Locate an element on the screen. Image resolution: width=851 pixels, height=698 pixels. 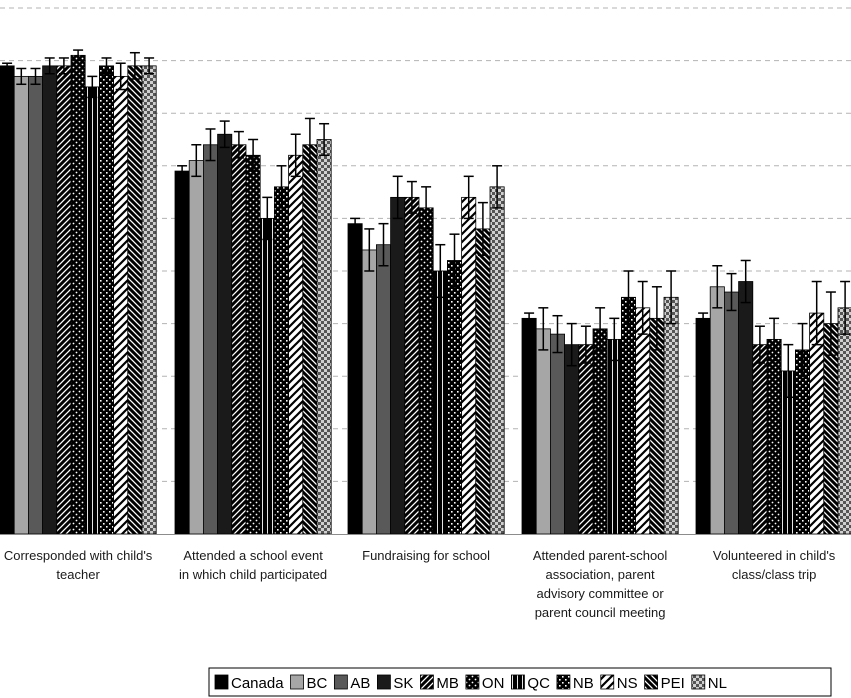
legend-swatch-nl is located at coordinates (698, 682).